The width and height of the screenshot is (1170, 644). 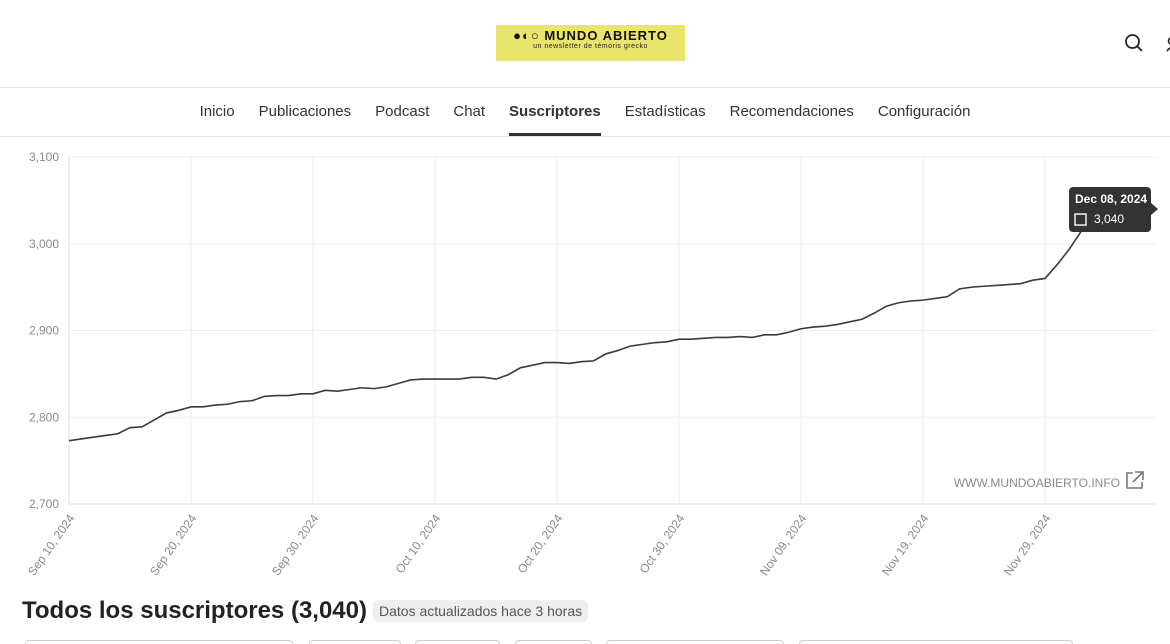 I want to click on tooltip-box, so click(x=1110, y=210).